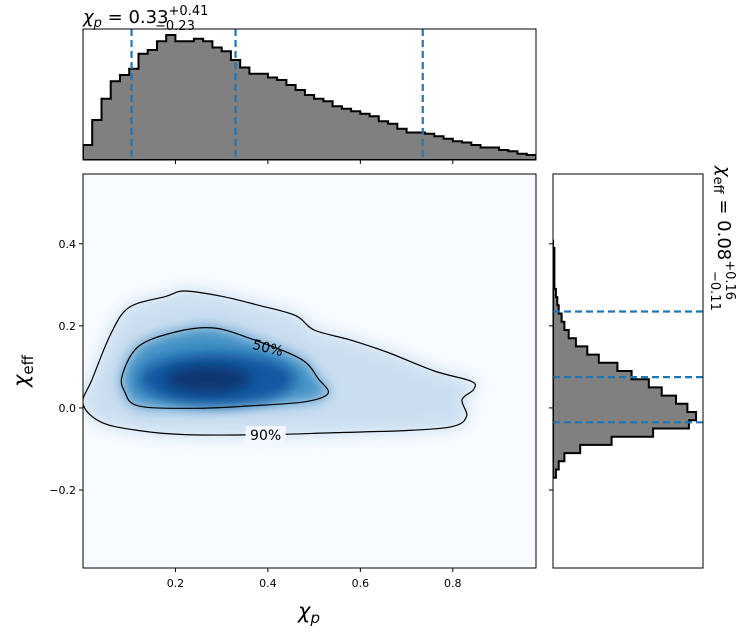  Describe the element at coordinates (88, 17) in the screenshot. I see `marginal-x-title-main: χ` at that location.